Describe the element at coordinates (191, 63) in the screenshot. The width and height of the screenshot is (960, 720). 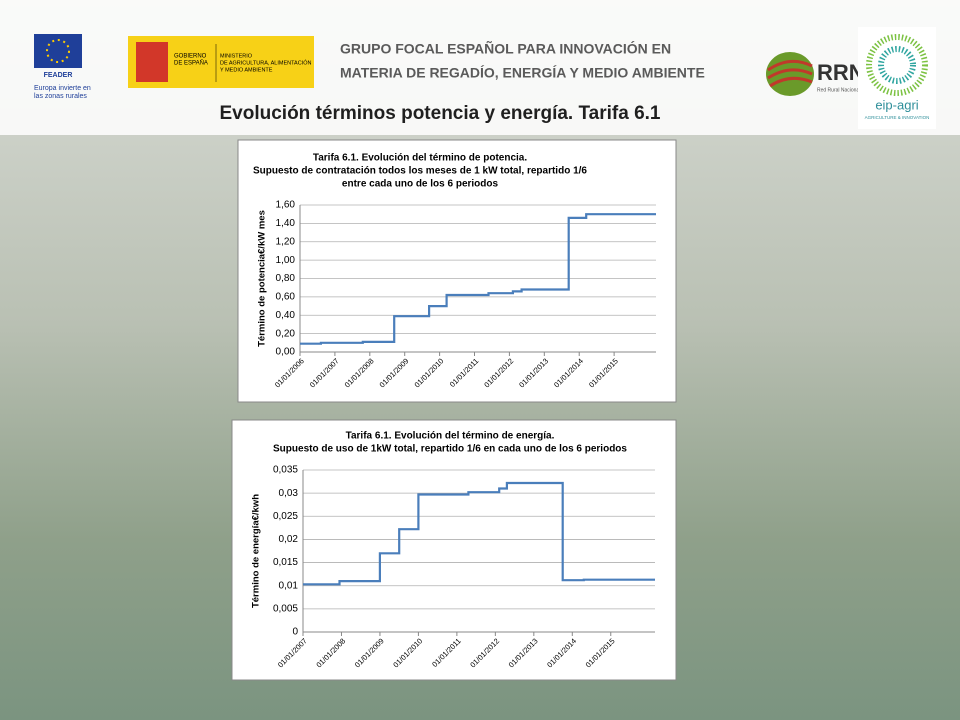
I see `logo-text: DE ESPAÑA` at that location.